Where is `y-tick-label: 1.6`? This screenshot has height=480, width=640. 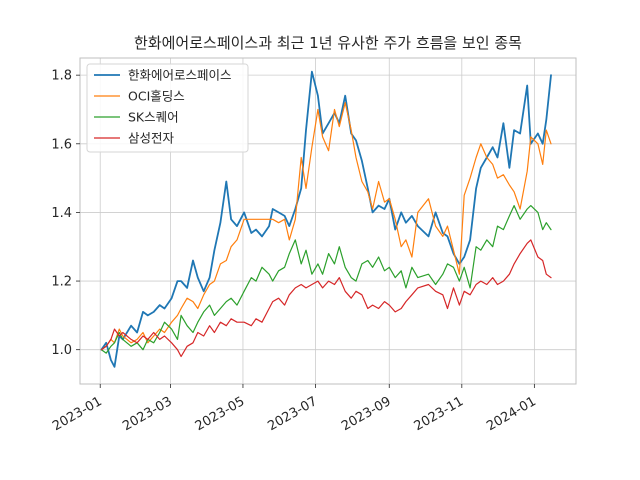 y-tick-label: 1.6 is located at coordinates (61, 144).